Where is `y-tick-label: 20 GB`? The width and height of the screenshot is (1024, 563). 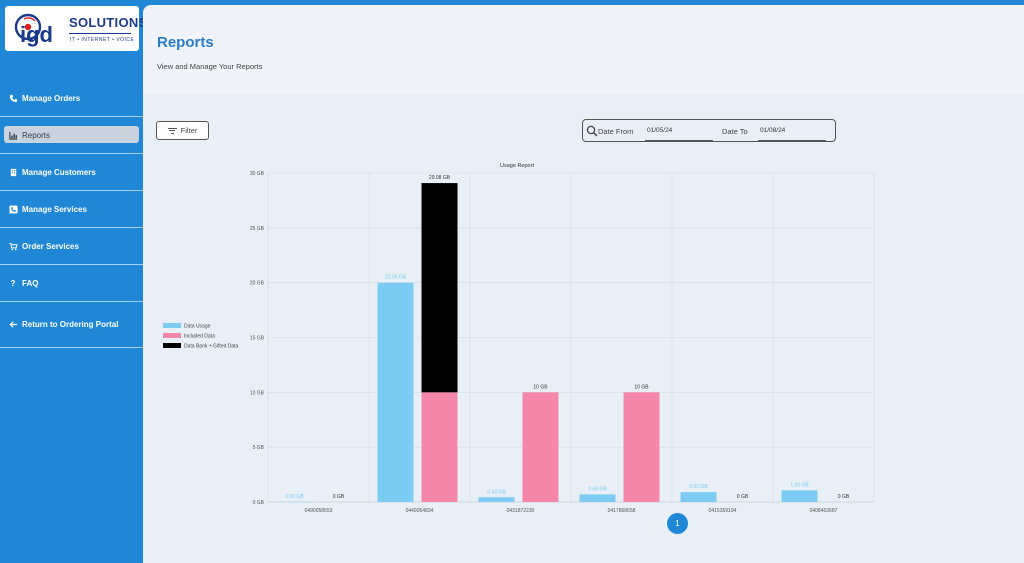 y-tick-label: 20 GB is located at coordinates (257, 284).